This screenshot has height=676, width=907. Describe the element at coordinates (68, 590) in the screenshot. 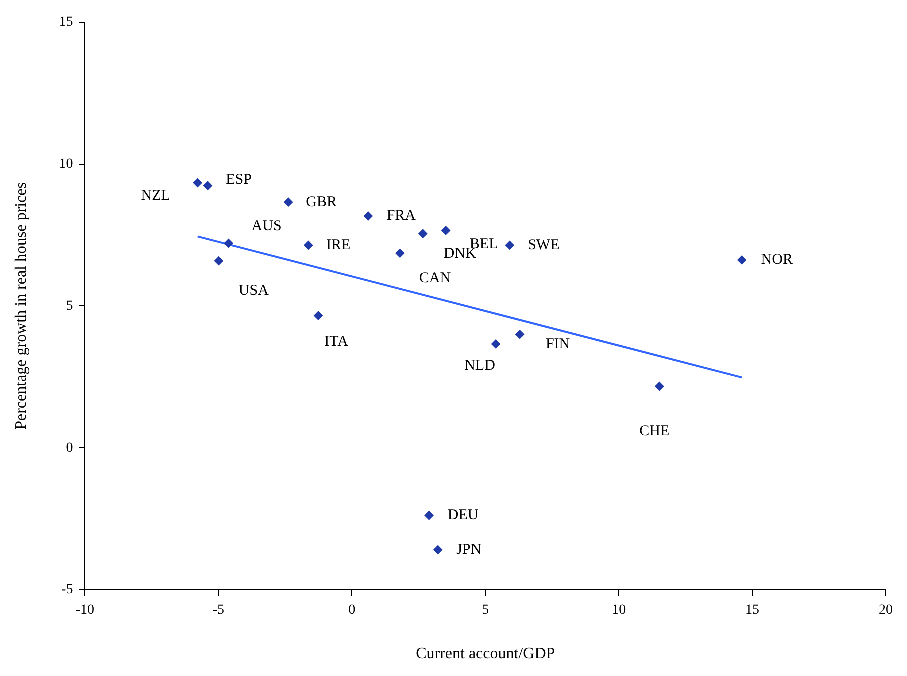

I see `y-tick-label: -5` at that location.